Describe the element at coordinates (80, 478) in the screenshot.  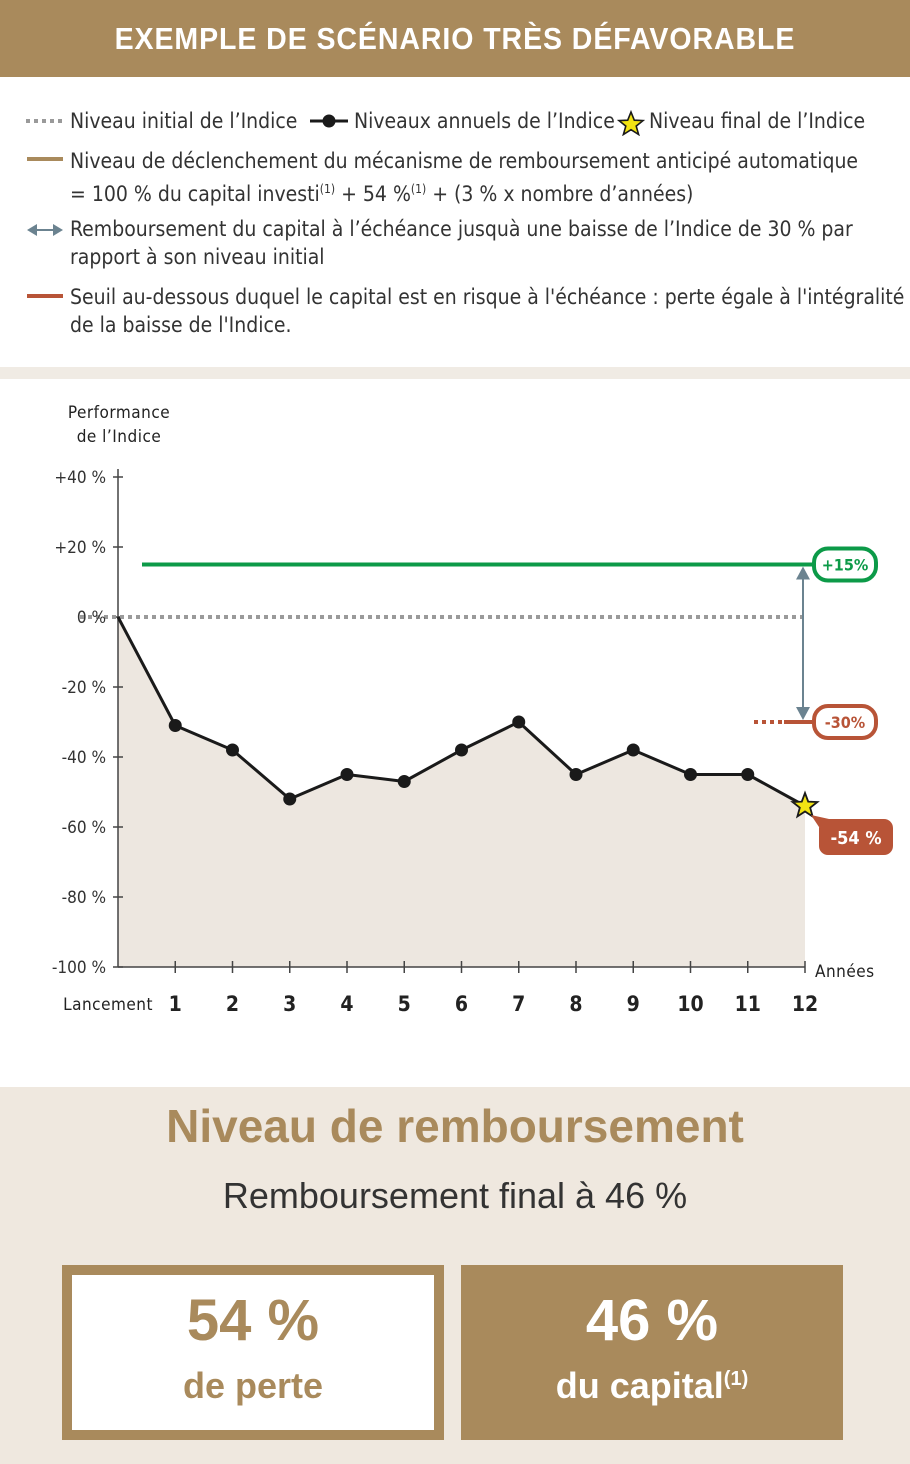
I see `y-tick-label: +40 %` at that location.